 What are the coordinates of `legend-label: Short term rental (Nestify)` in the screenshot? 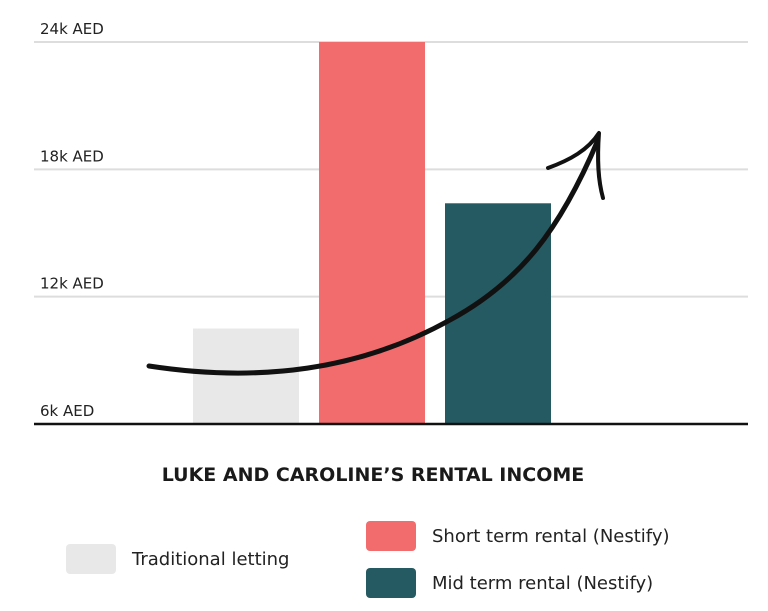 It's located at (551, 536).